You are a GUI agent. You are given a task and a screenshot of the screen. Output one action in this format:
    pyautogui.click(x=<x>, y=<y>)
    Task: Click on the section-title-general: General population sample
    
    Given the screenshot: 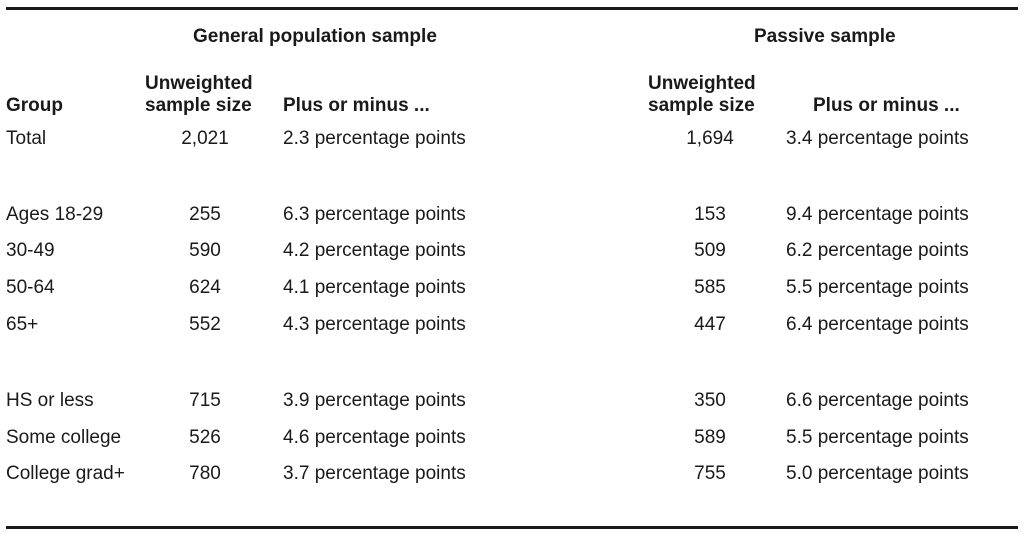 What is the action you would take?
    pyautogui.click(x=315, y=36)
    